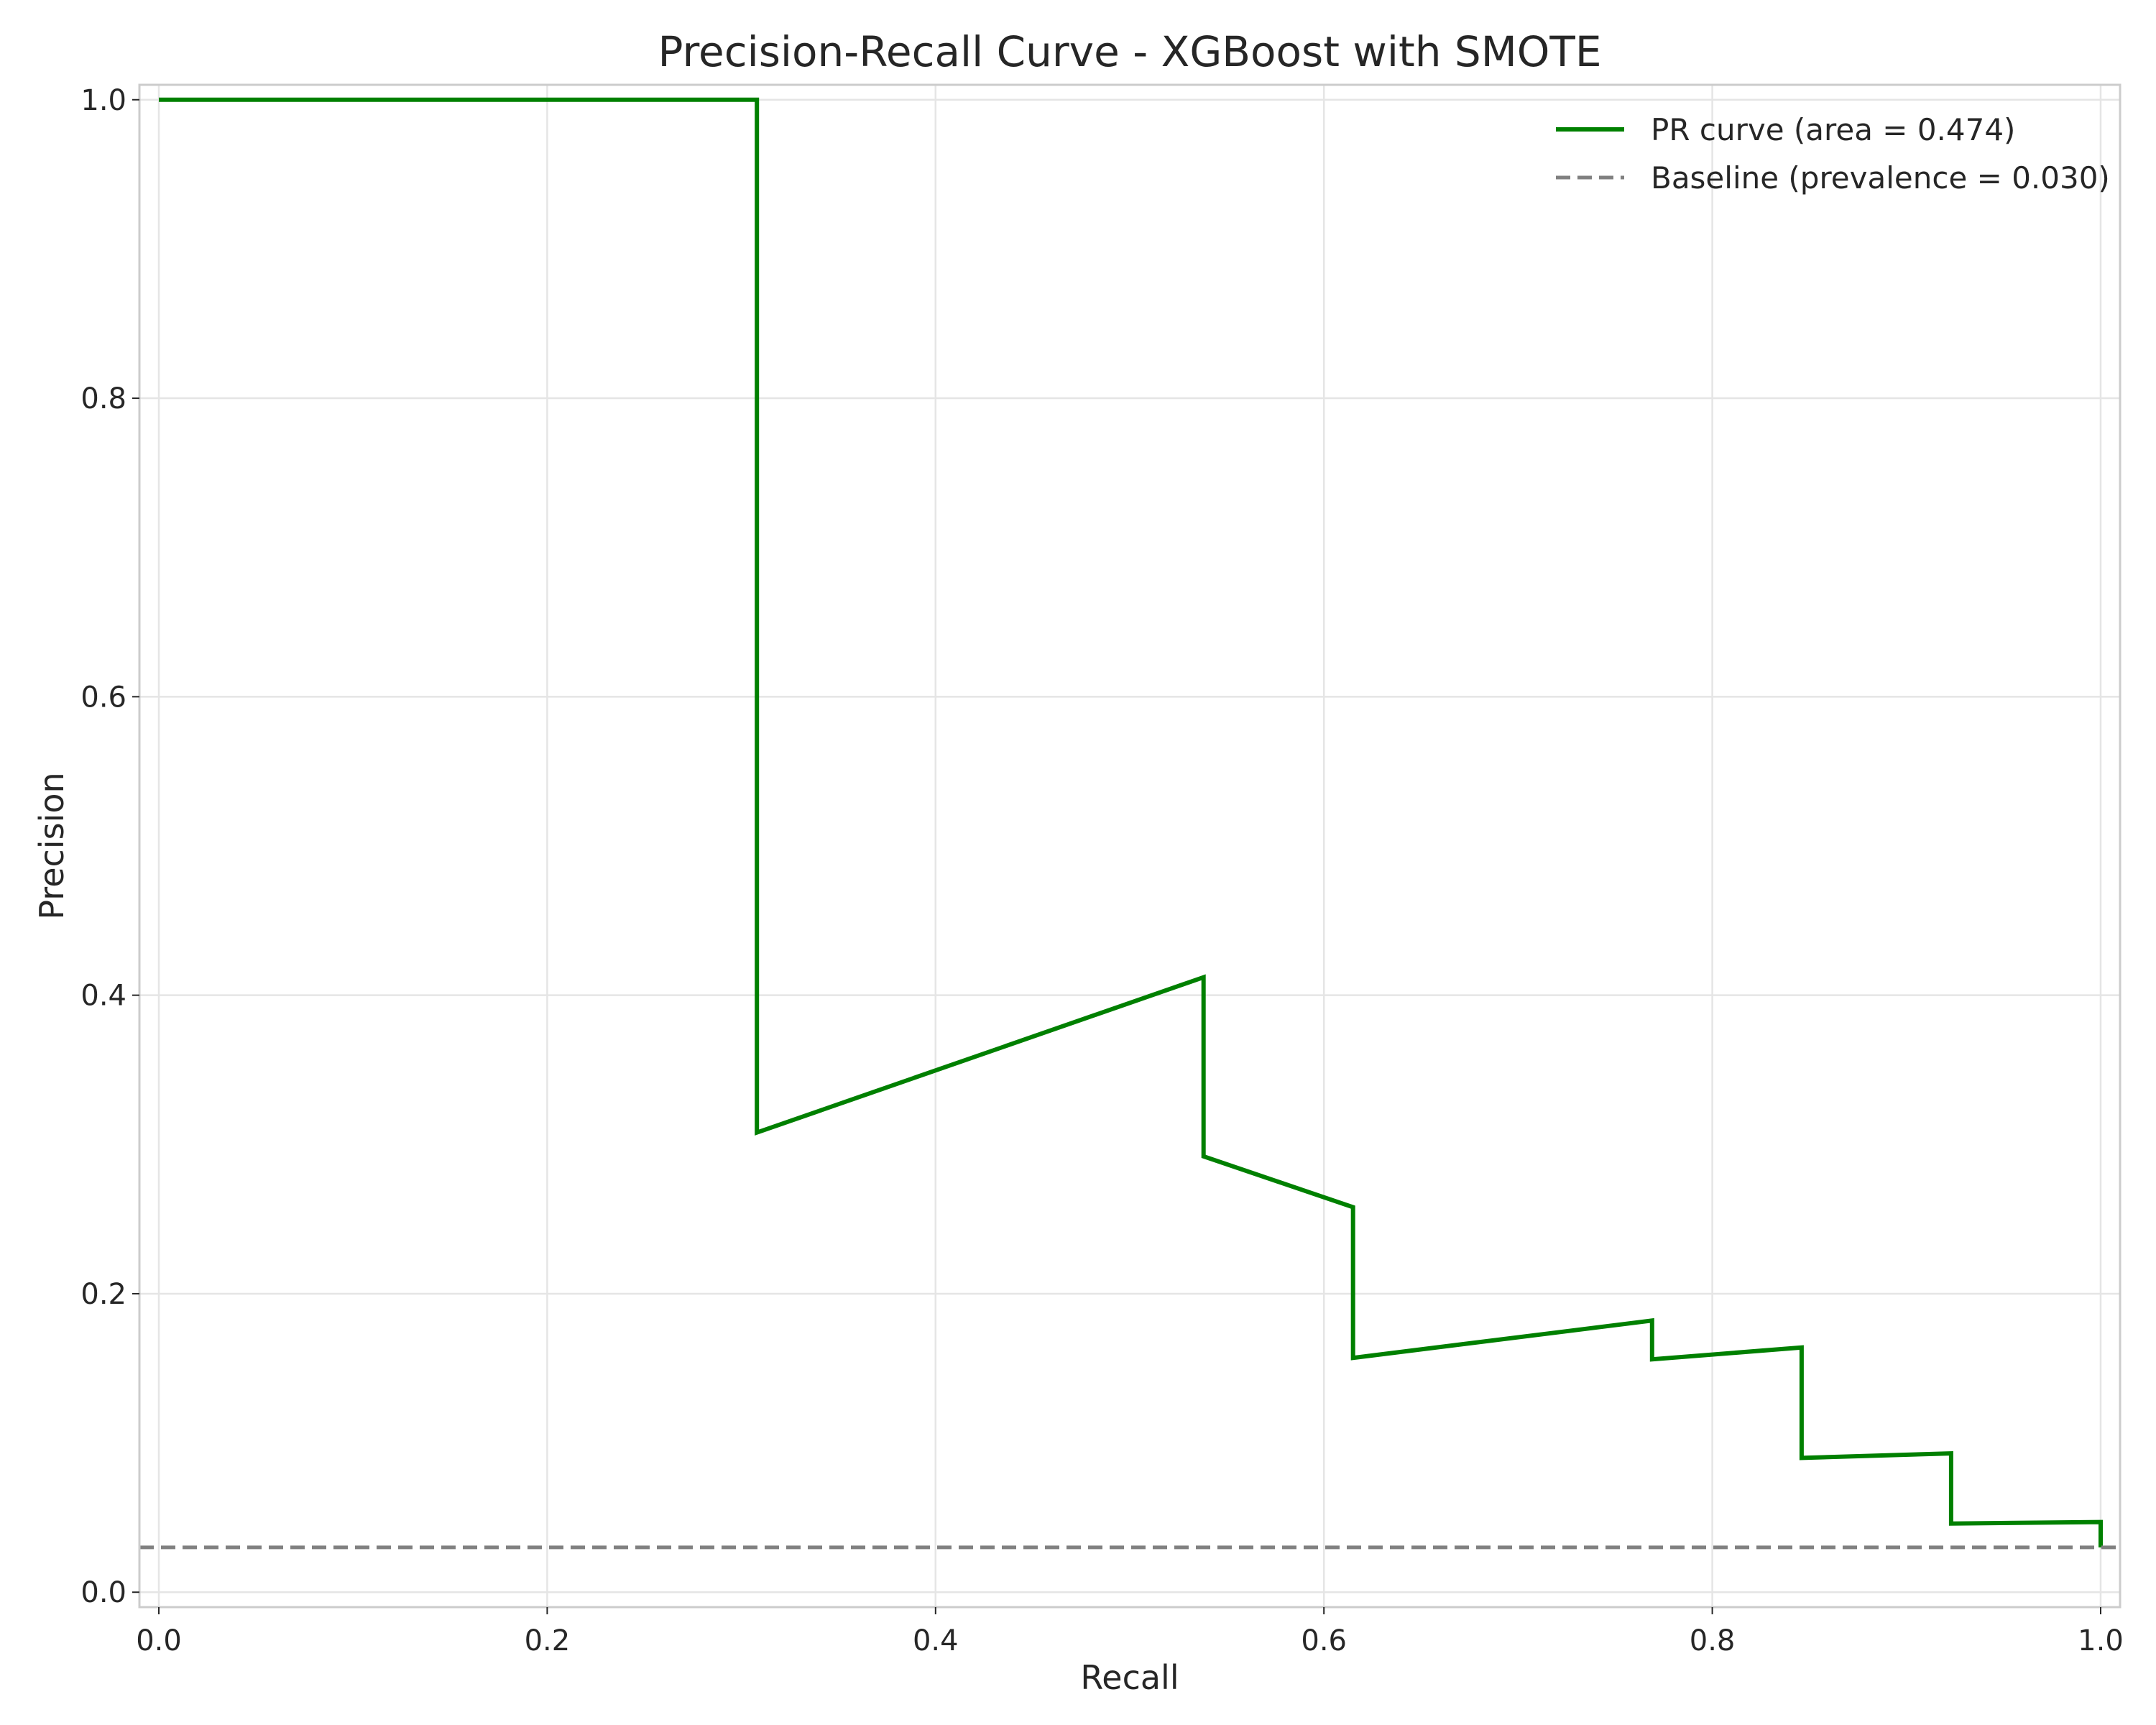 Image resolution: width=2156 pixels, height=1725 pixels. Describe the element at coordinates (103, 996) in the screenshot. I see `y-tick-label: 0.4` at that location.